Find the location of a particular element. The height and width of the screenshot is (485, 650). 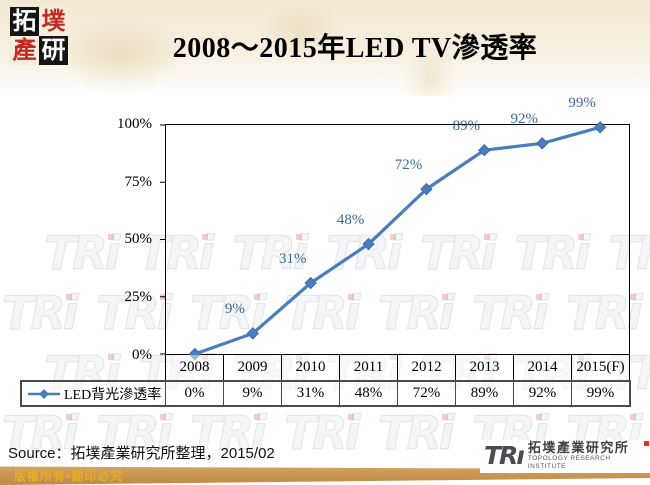

tri-logo-mark: TRı is located at coordinates (504, 455).